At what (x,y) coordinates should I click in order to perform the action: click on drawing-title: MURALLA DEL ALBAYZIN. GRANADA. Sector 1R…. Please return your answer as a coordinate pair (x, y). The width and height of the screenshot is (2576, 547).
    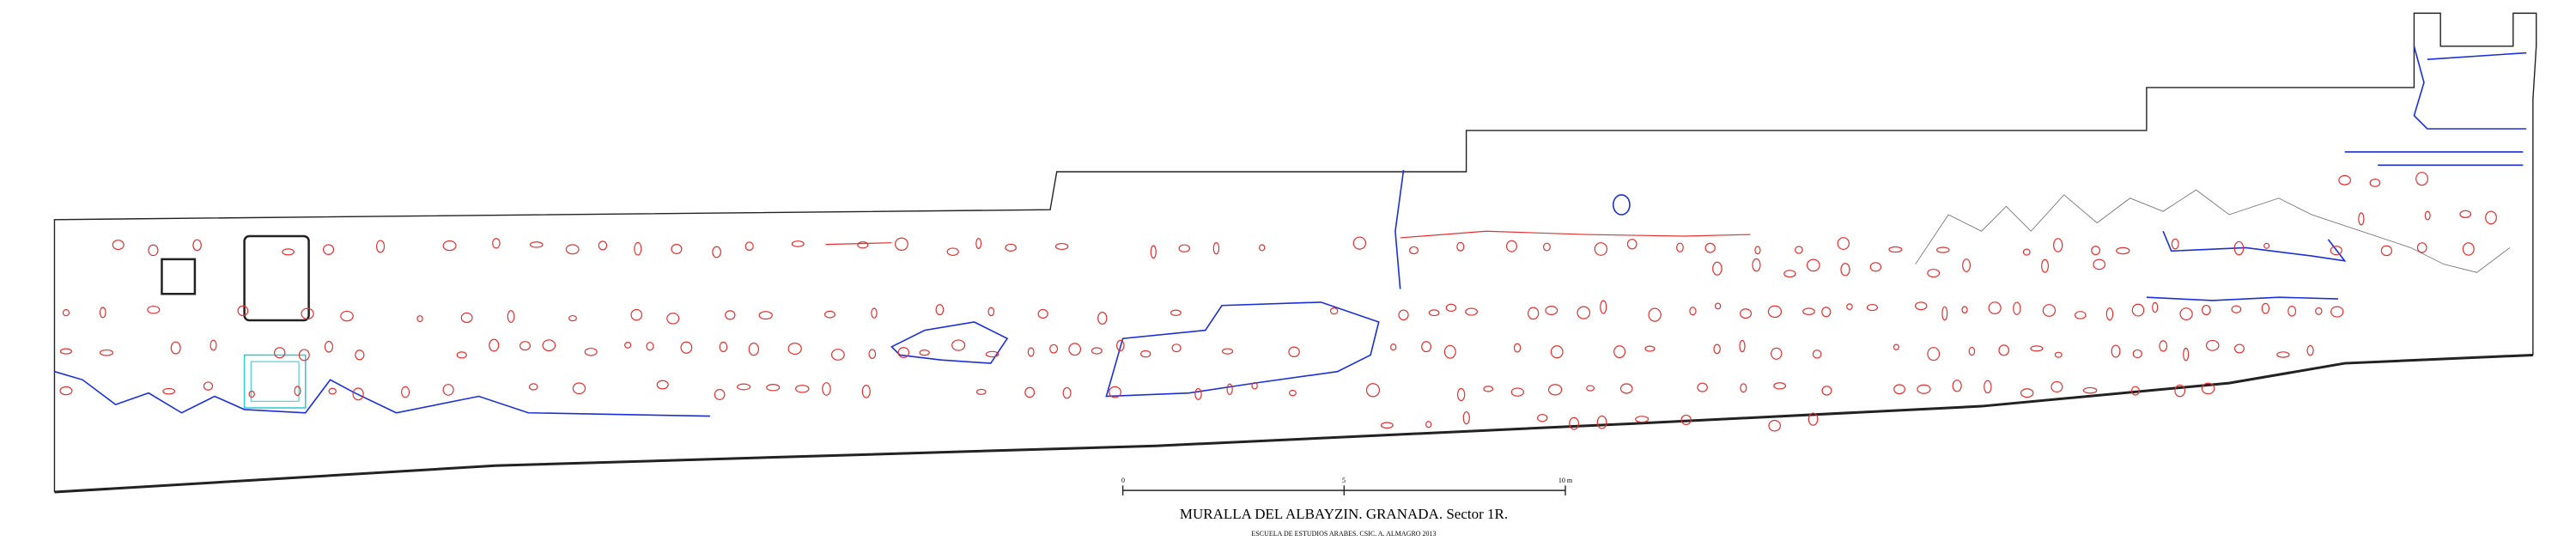
    Looking at the image, I should click on (1344, 514).